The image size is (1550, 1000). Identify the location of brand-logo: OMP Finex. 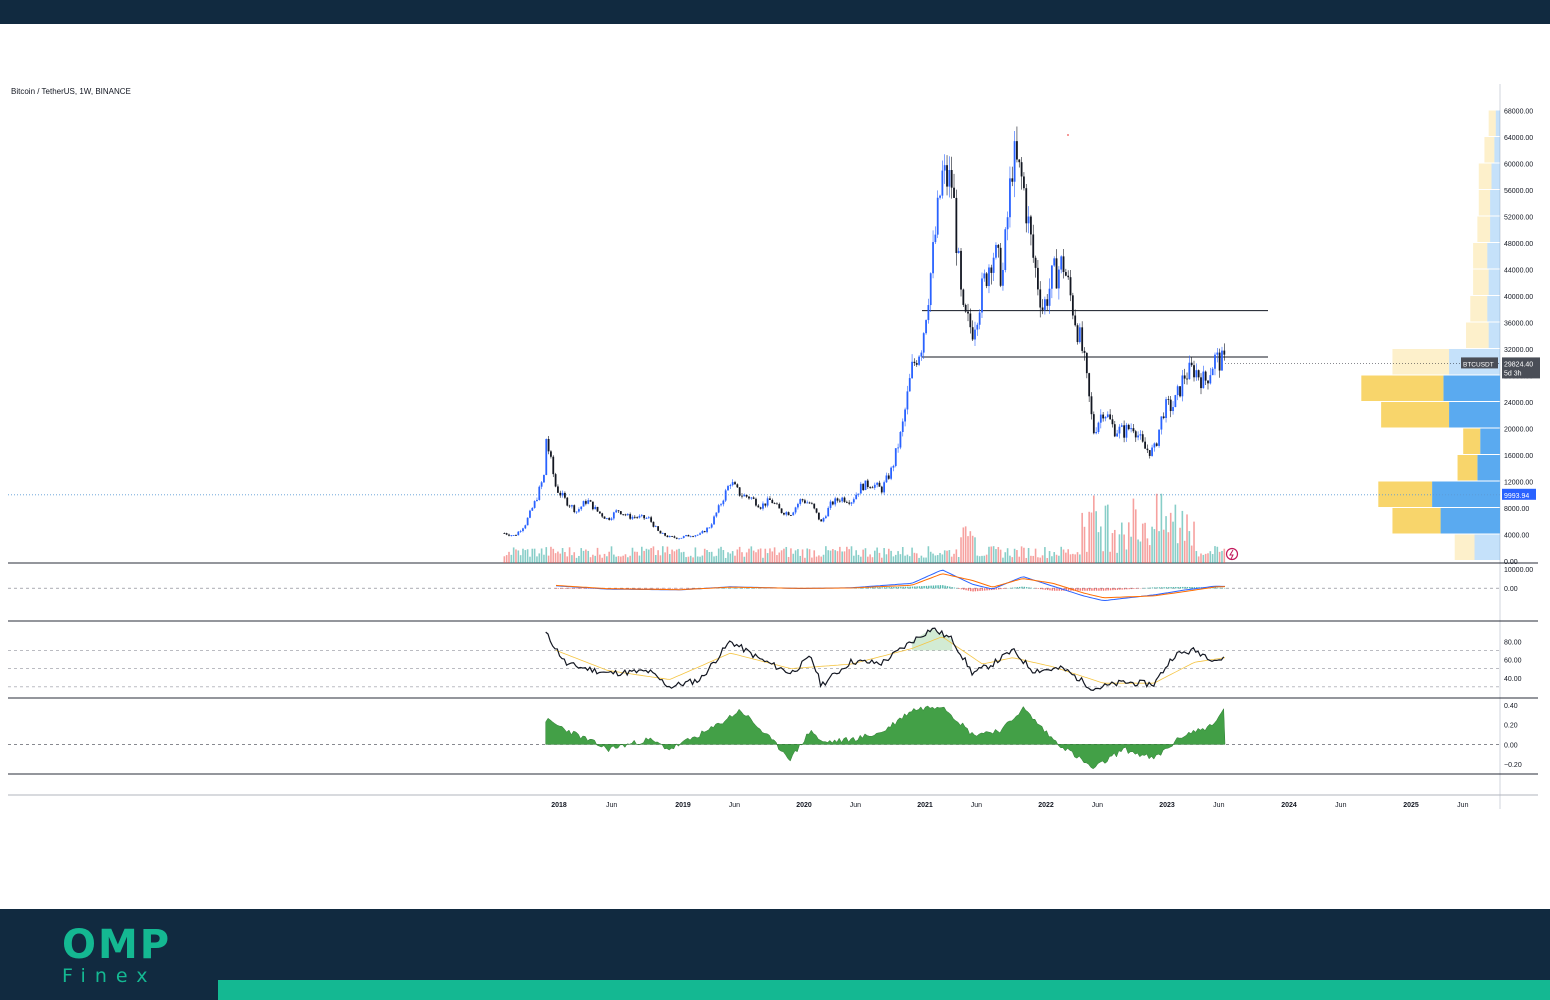
(116, 956).